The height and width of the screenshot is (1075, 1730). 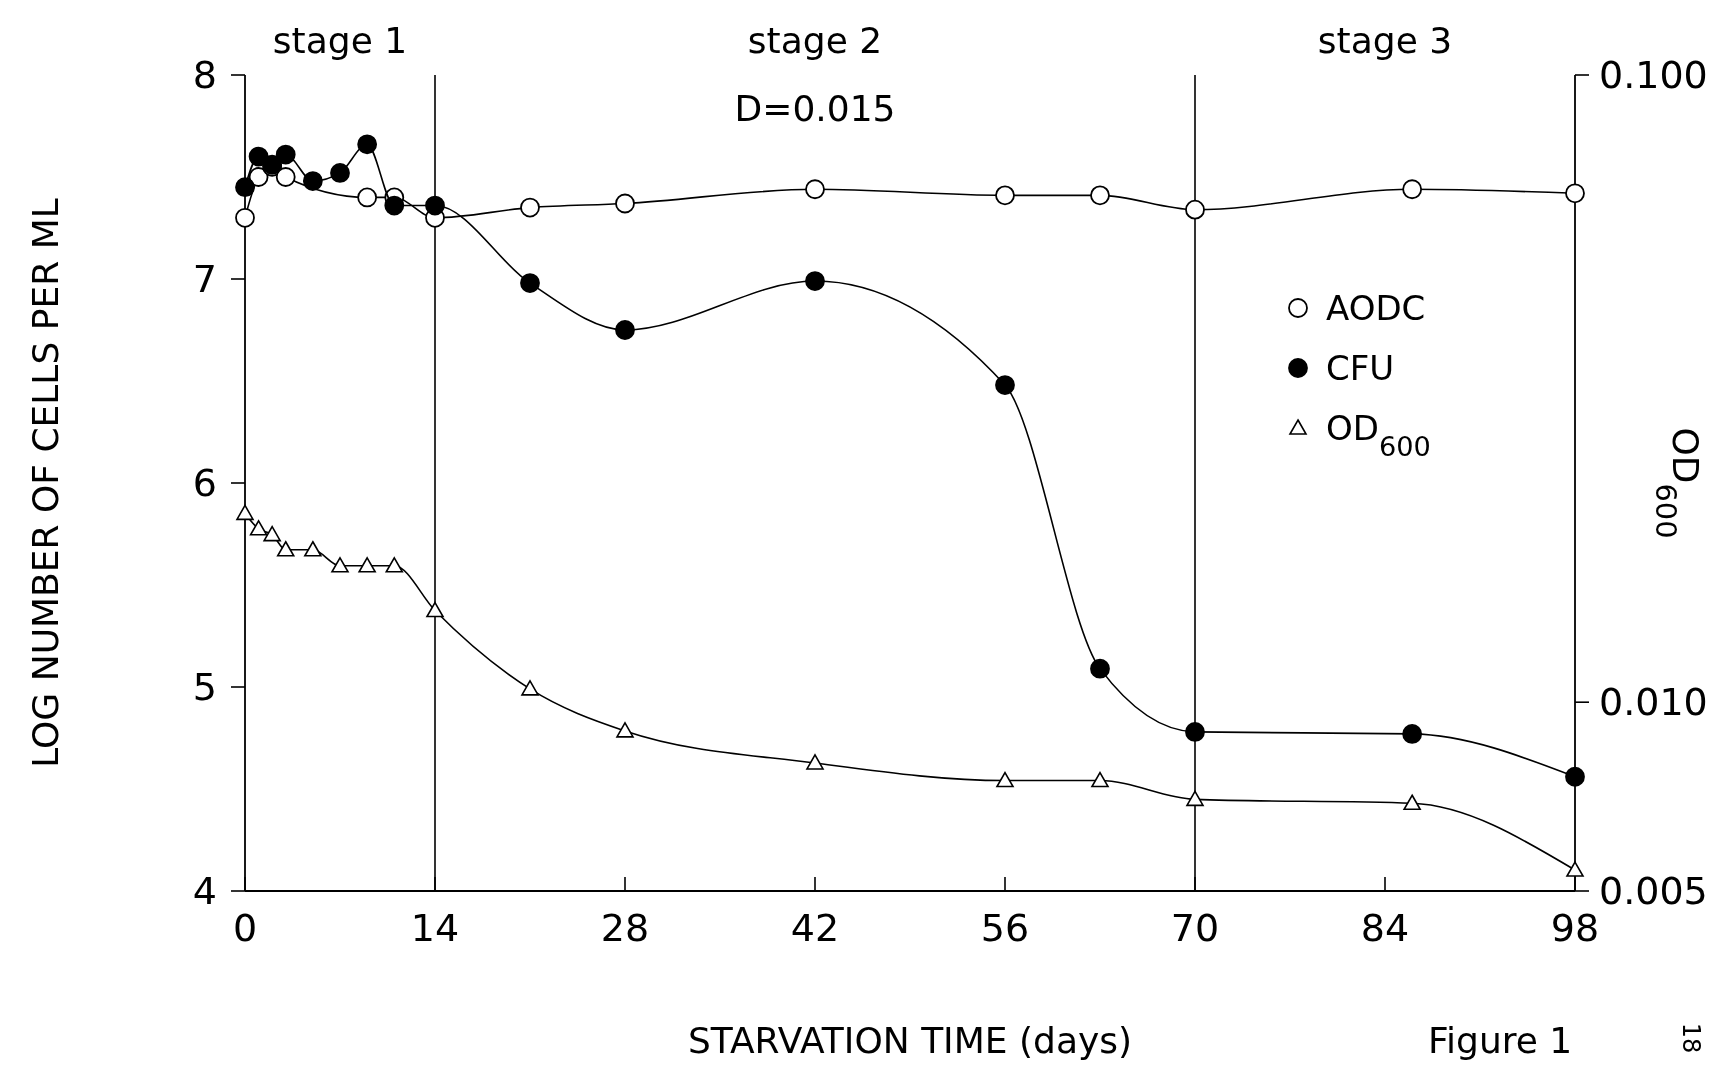 I want to click on y-tick-label: 7, so click(x=204, y=279).